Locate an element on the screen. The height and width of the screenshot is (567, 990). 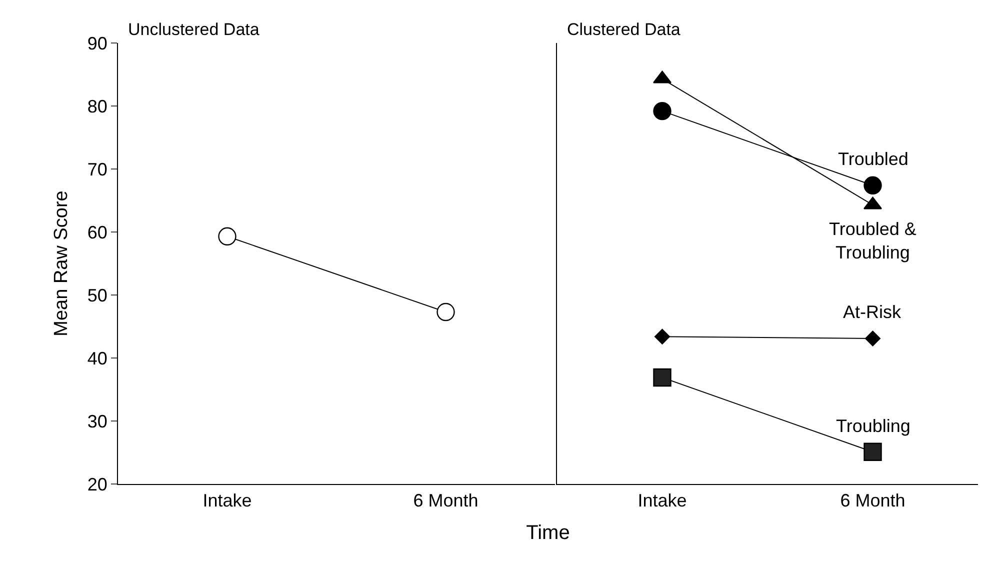
series-label: At-Risk is located at coordinates (872, 312).